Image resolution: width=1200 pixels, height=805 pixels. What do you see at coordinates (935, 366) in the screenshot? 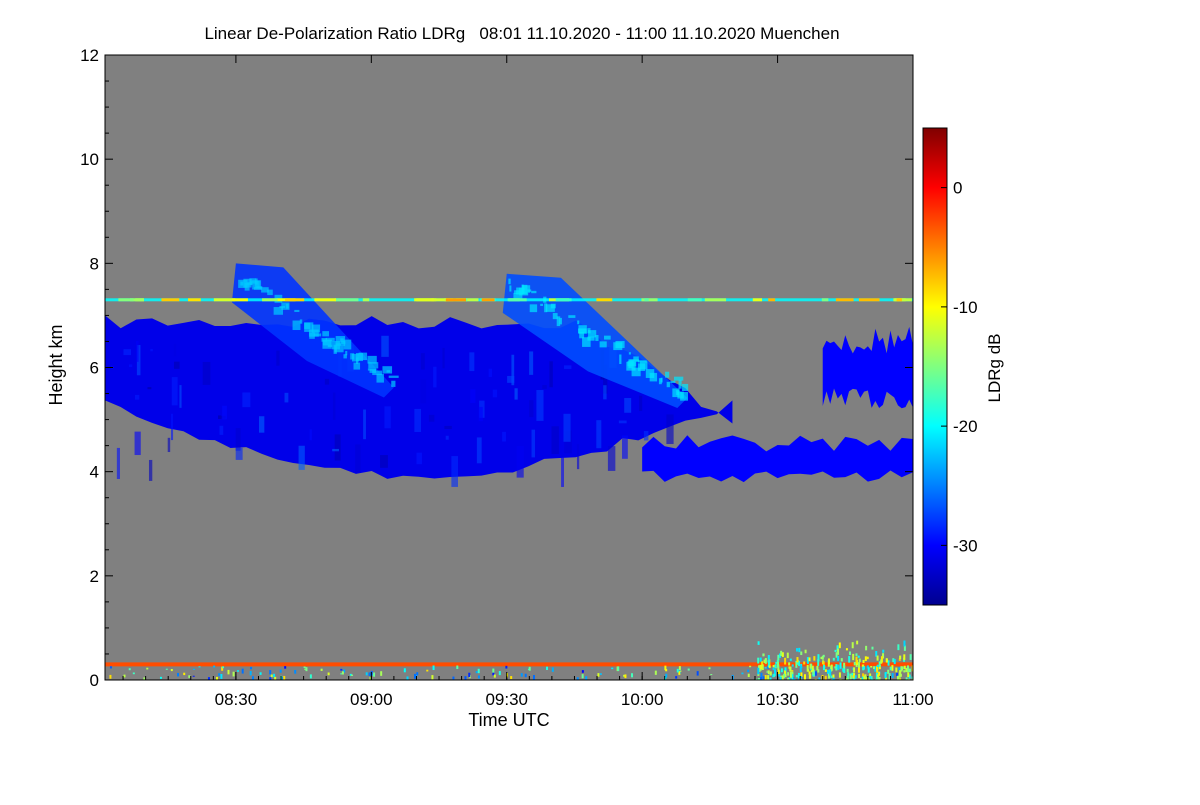
I see `colorbar-fill` at bounding box center [935, 366].